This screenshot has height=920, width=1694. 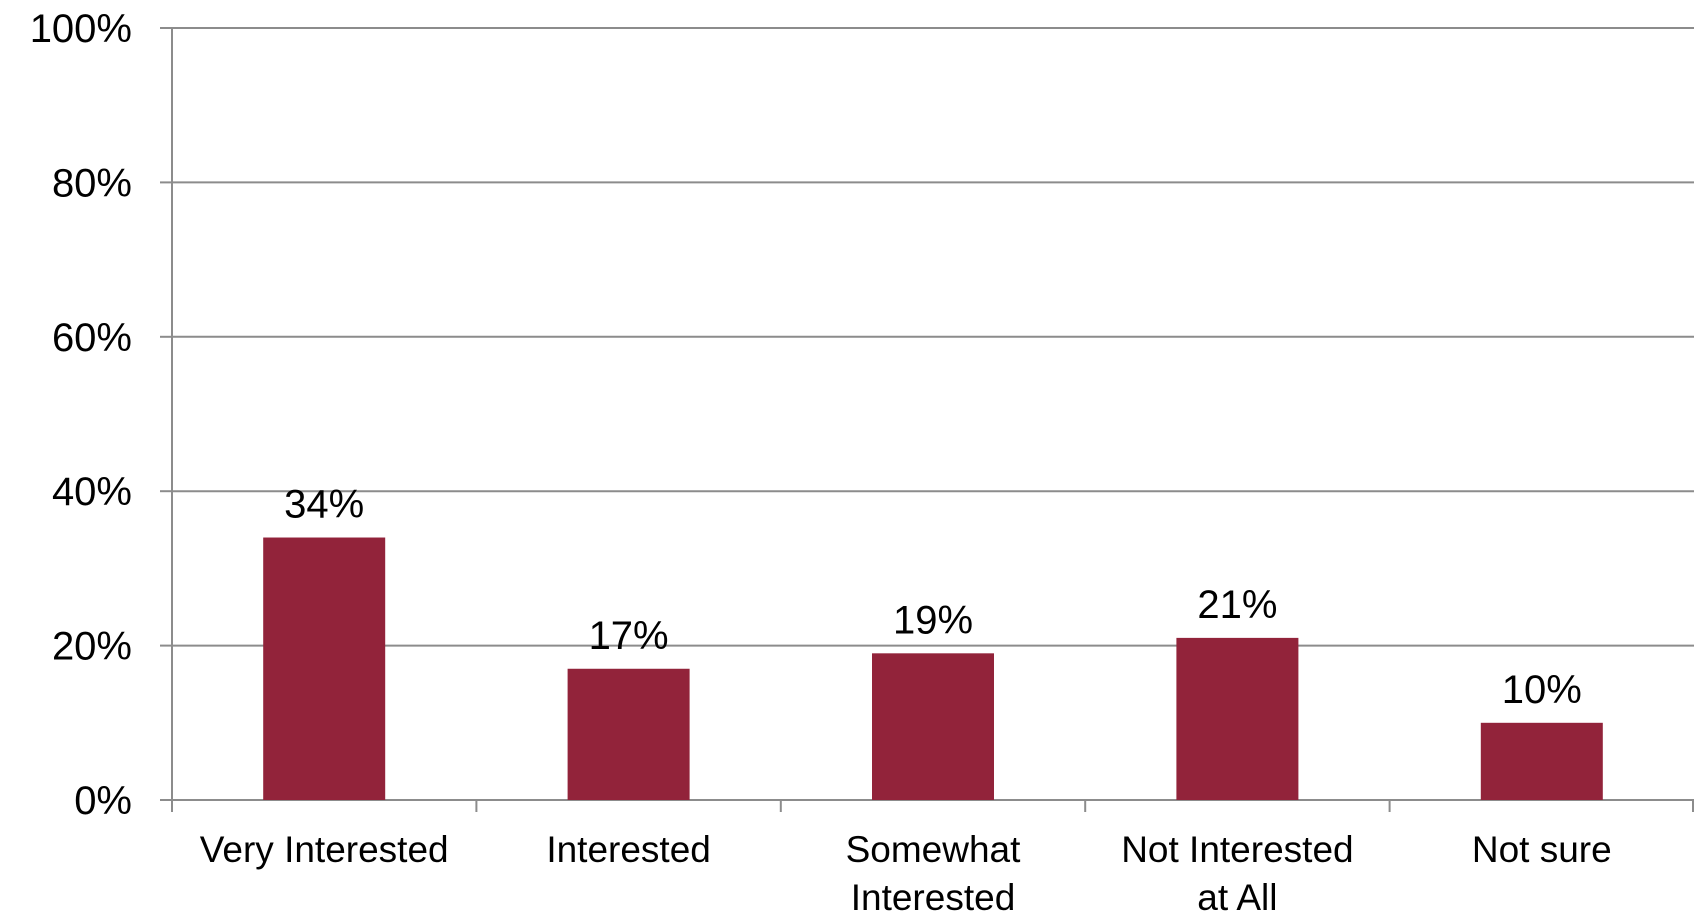 I want to click on data-label: 21%, so click(x=1237, y=605).